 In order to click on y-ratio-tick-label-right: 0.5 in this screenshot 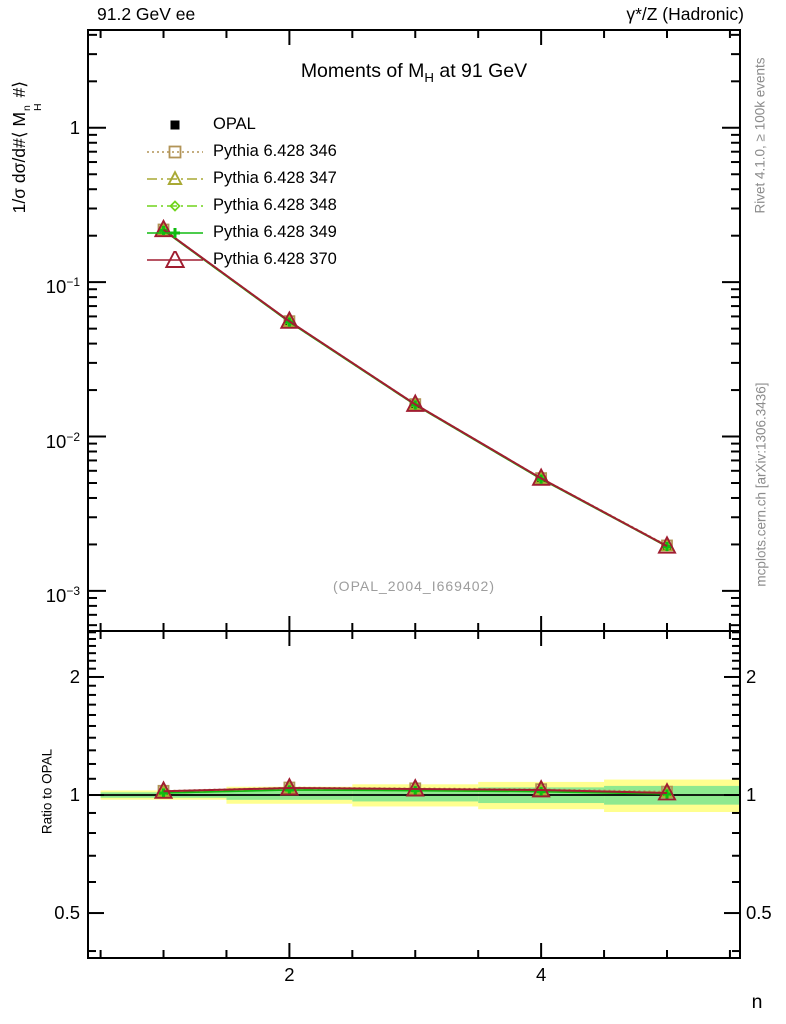, I will do `click(759, 913)`.